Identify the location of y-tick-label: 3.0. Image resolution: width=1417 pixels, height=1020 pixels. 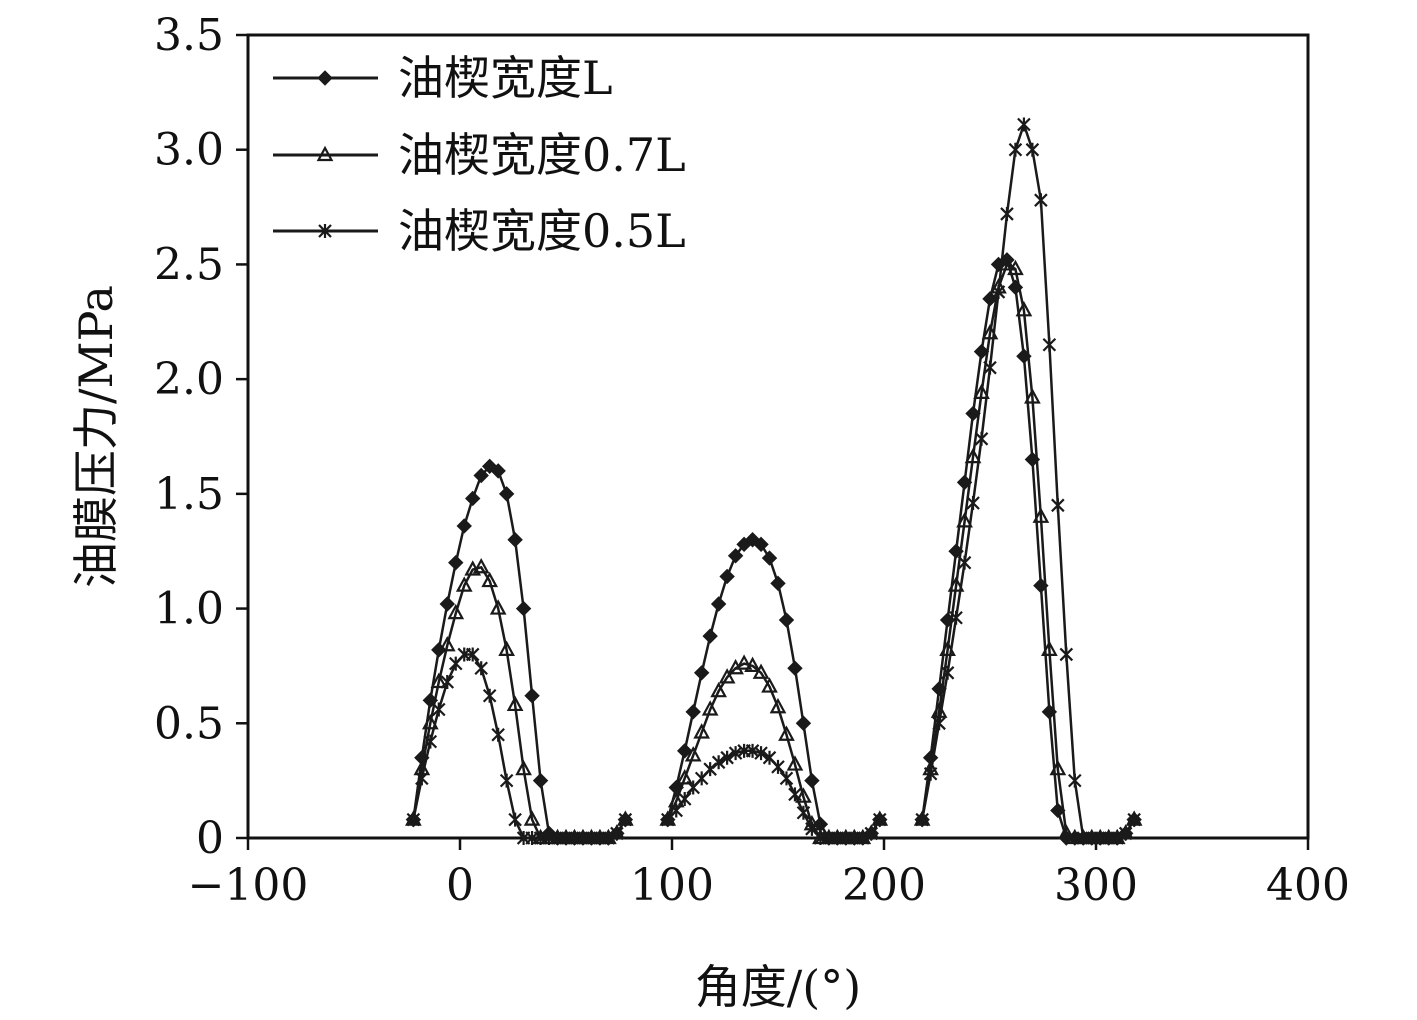
(189, 150).